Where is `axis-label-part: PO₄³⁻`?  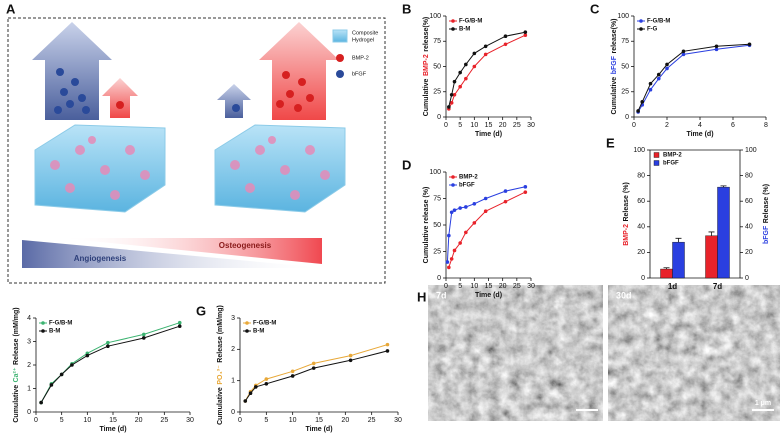
axis-label-part: PO₄³⁻ is located at coordinates (220, 375).